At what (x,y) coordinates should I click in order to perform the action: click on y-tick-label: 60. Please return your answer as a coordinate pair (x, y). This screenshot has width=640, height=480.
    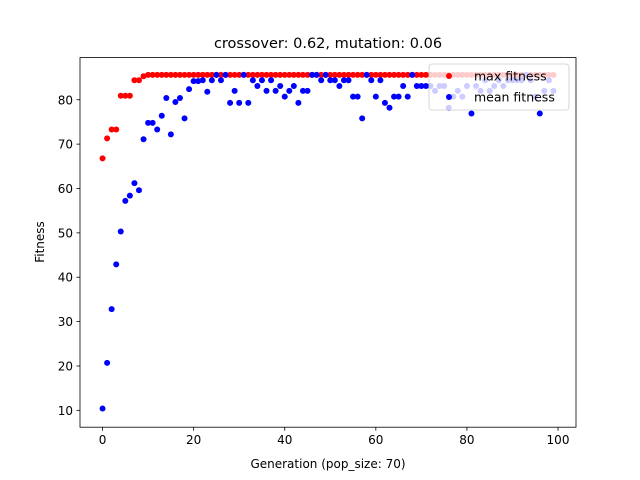
    Looking at the image, I should click on (65, 189).